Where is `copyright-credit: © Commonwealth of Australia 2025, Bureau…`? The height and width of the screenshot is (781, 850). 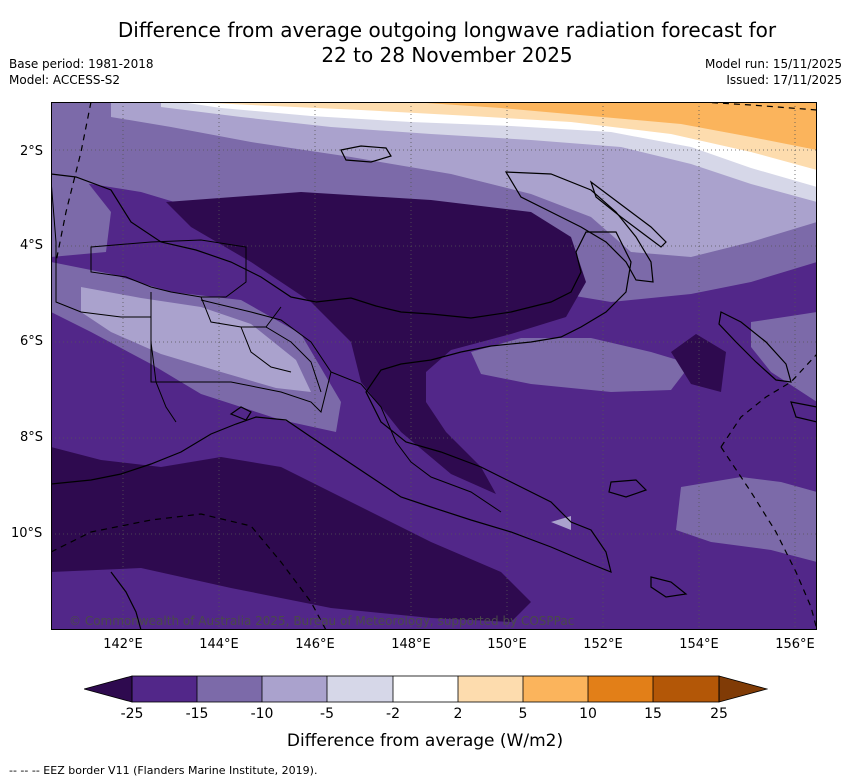 copyright-credit: © Commonwealth of Australia 2025, Bureau… is located at coordinates (322, 621).